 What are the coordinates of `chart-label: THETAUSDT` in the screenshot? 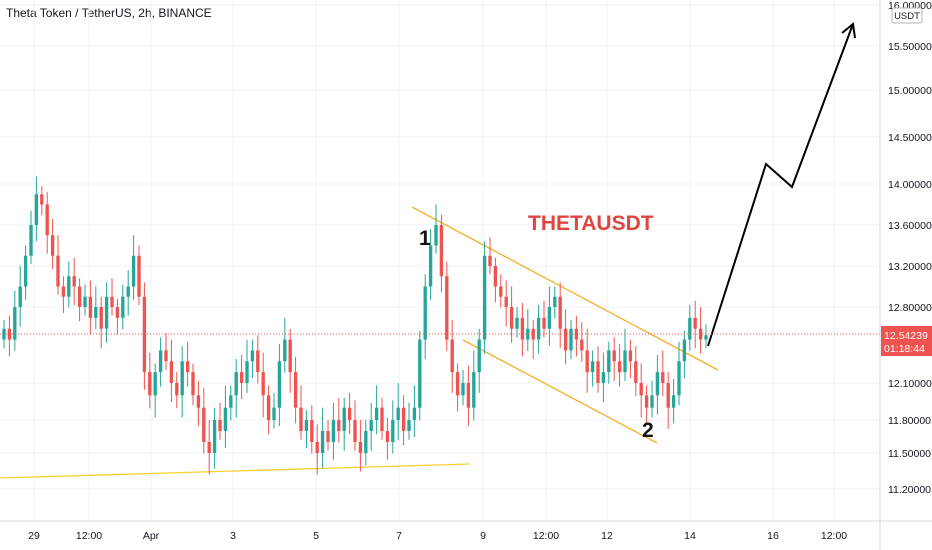 It's located at (591, 223).